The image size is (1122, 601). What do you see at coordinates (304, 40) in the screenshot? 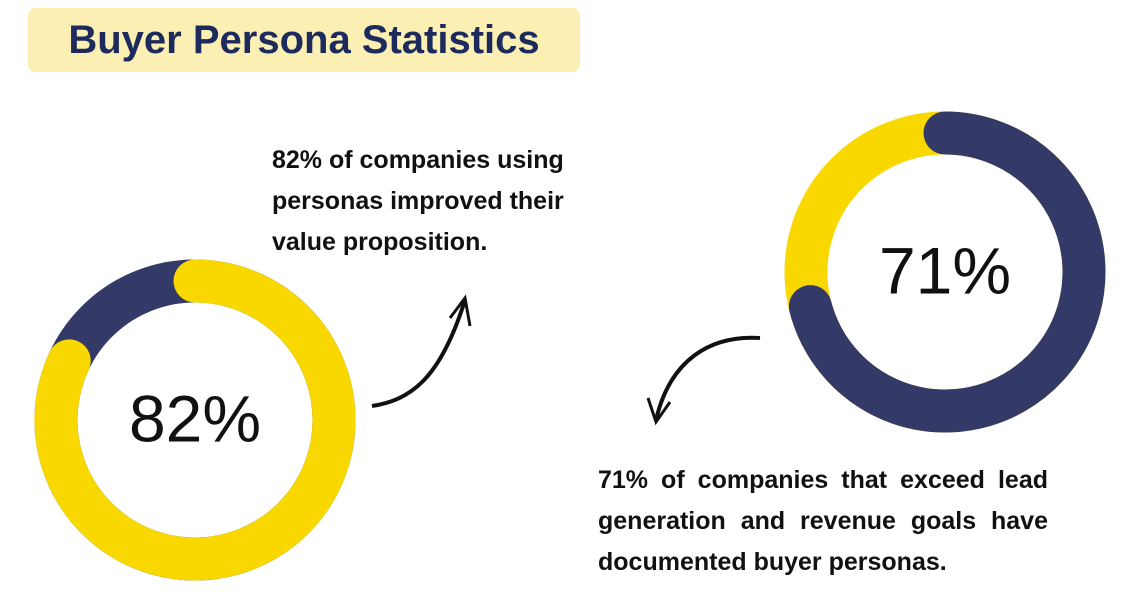
I see `title: Buyer Persona Statistics` at bounding box center [304, 40].